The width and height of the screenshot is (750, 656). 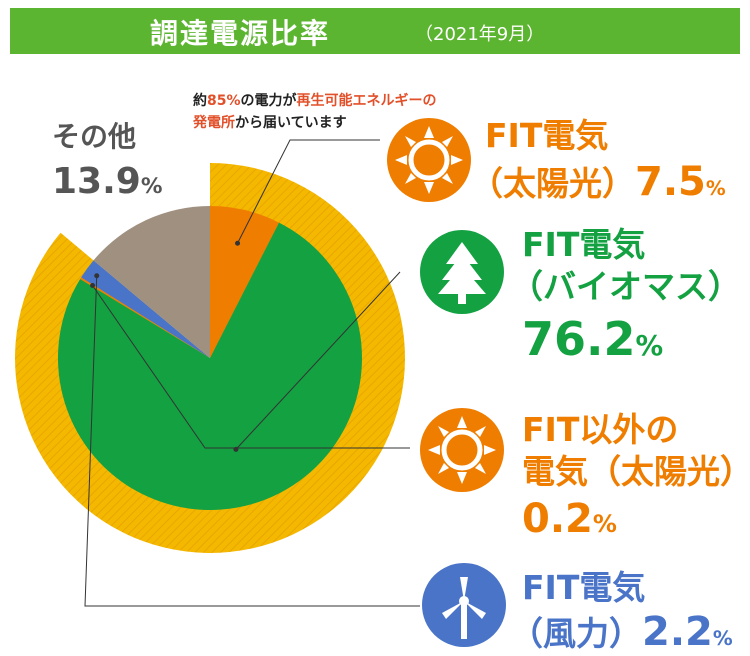 What do you see at coordinates (584, 244) in the screenshot?
I see `biomass-label: FIT電気` at bounding box center [584, 244].